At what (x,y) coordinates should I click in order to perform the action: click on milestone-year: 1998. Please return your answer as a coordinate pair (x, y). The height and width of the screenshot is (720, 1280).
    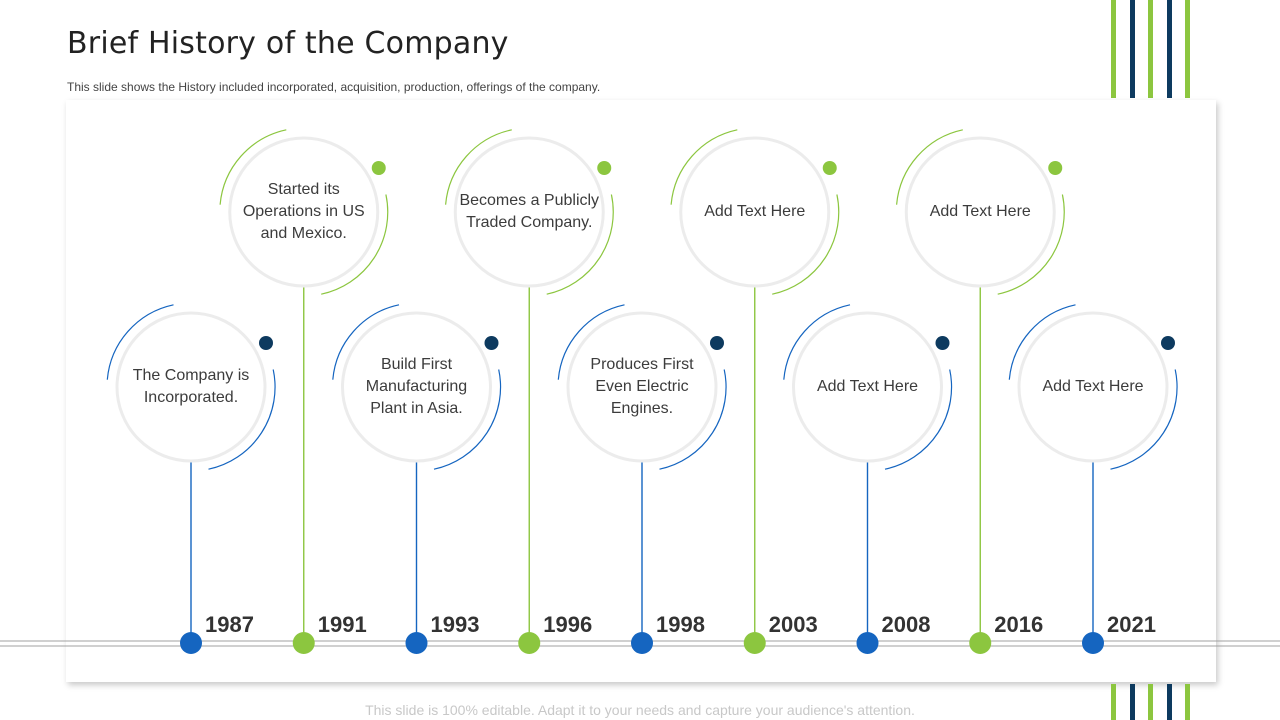
    Looking at the image, I should click on (680, 624).